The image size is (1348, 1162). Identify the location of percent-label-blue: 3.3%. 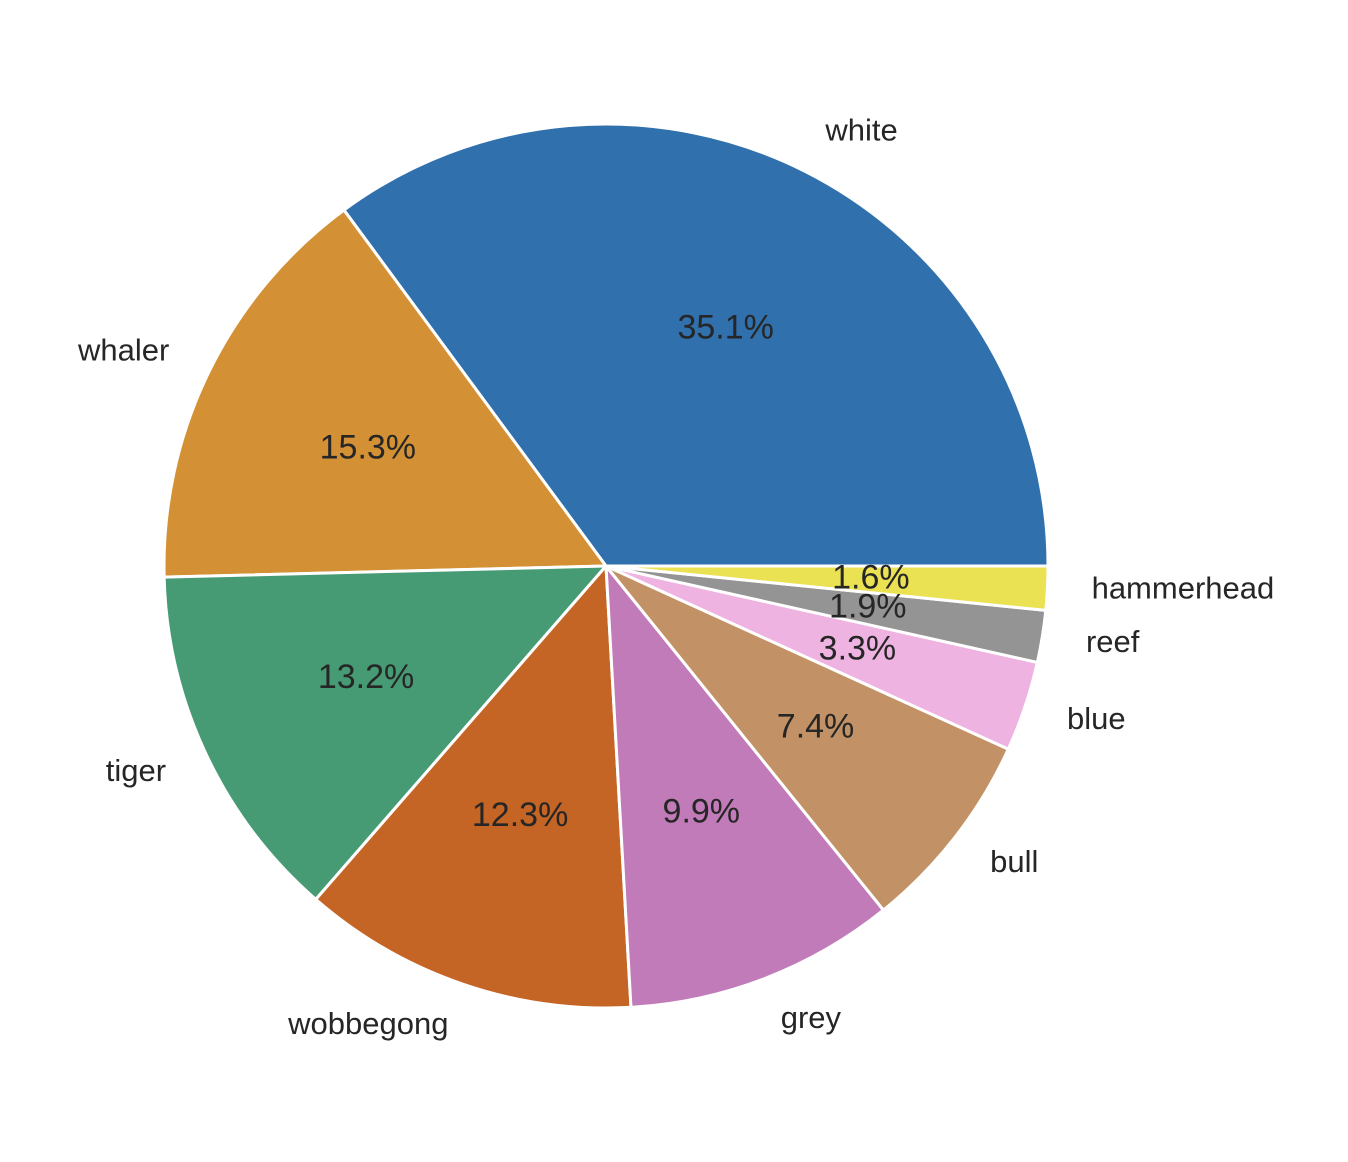
(858, 648).